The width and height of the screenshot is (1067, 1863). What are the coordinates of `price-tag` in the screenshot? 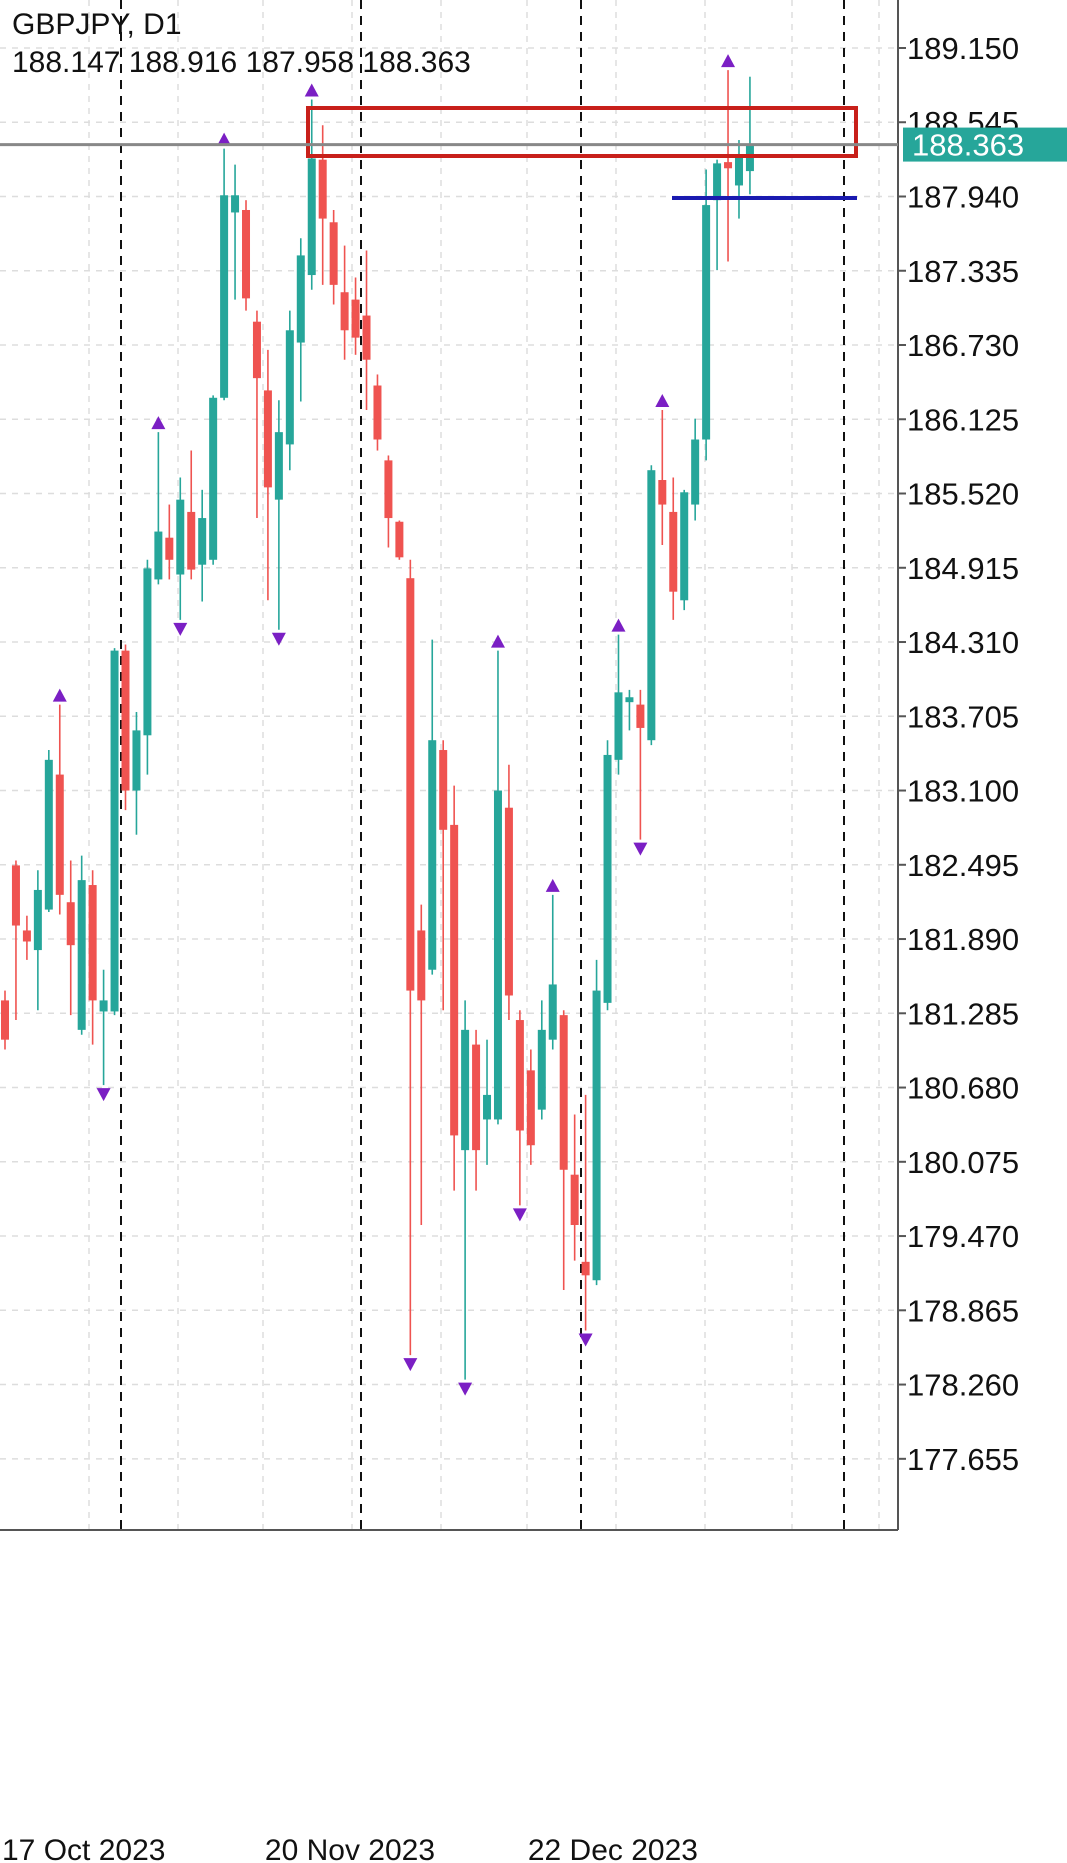 It's located at (985, 144).